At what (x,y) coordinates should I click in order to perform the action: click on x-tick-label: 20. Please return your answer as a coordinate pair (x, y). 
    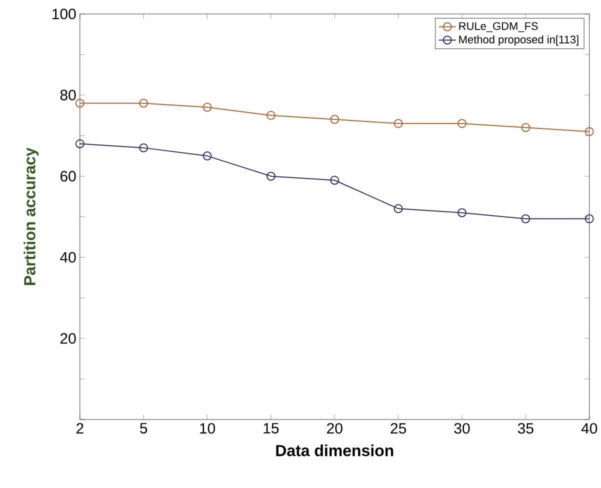
    Looking at the image, I should click on (334, 428).